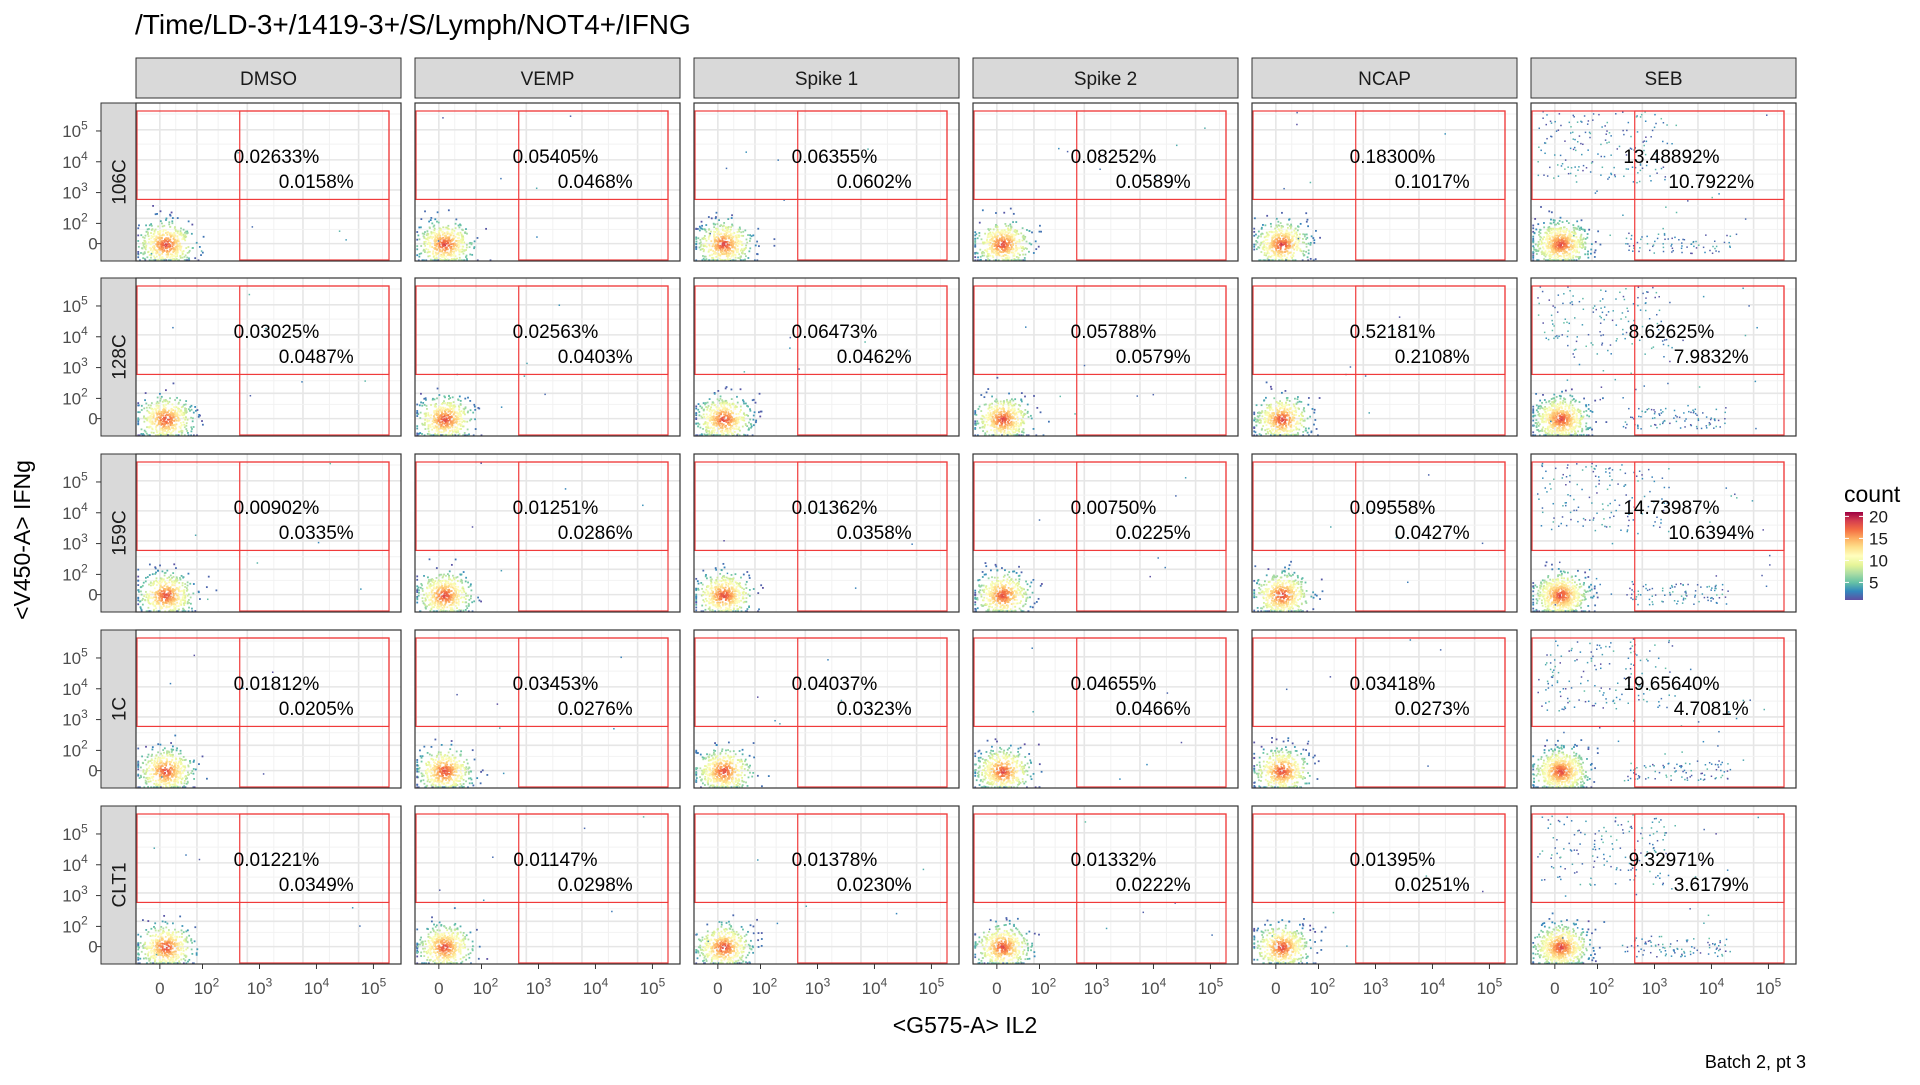 The height and width of the screenshot is (1085, 1920). Describe the element at coordinates (547, 182) in the screenshot. I see `facet-panel: 0.05405%0.0468%` at that location.